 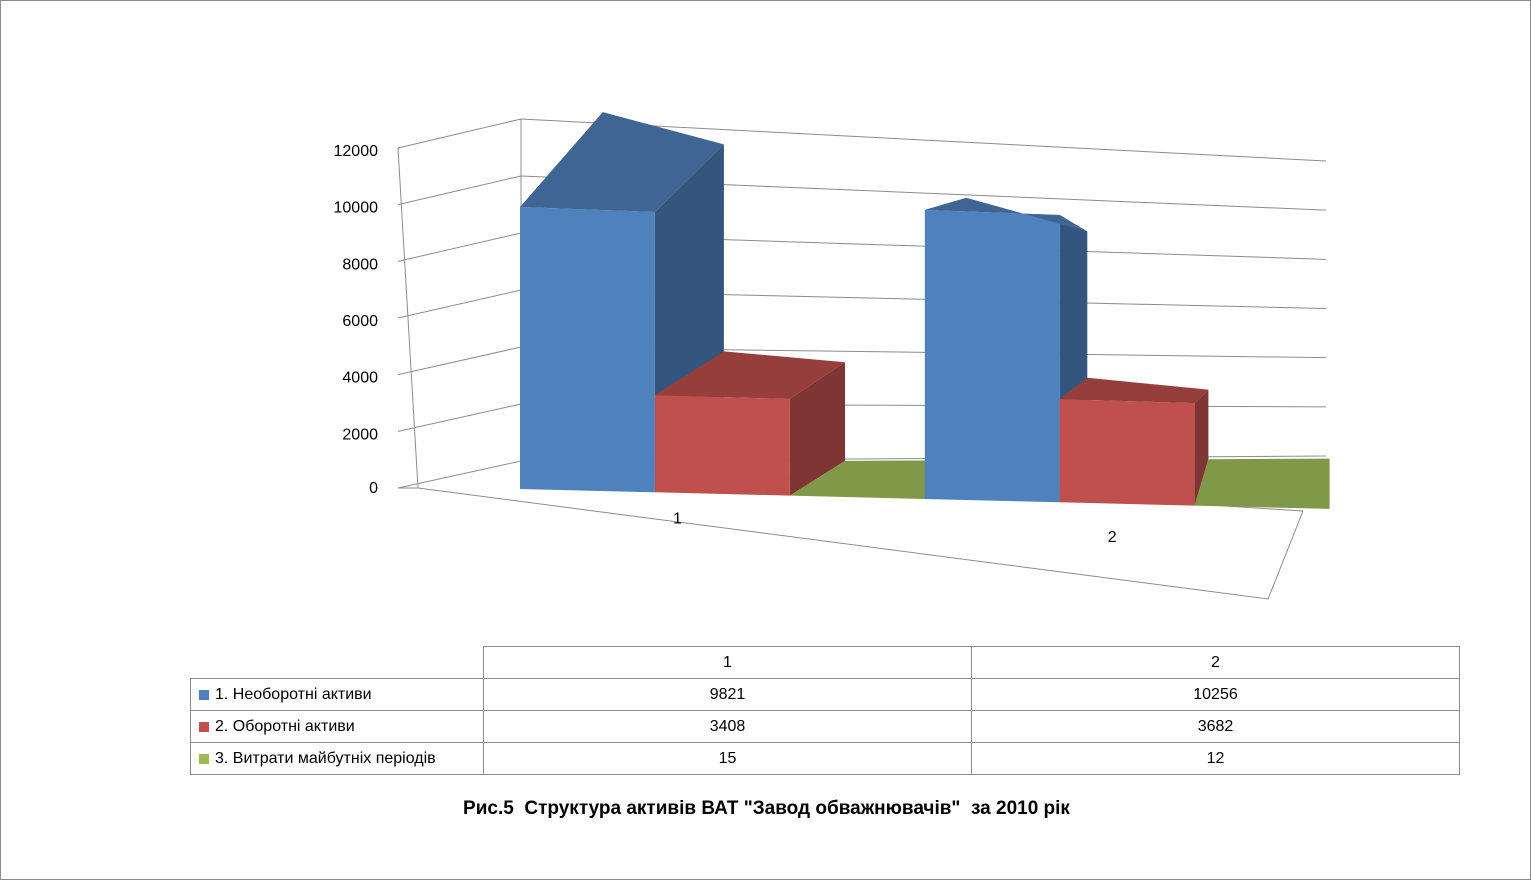 What do you see at coordinates (356, 151) in the screenshot?
I see `y-tick-label: 12000` at bounding box center [356, 151].